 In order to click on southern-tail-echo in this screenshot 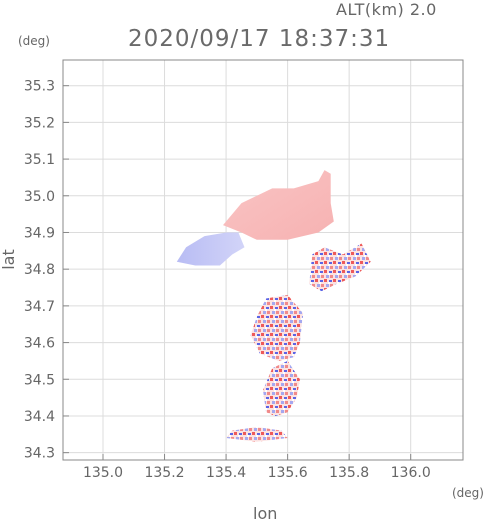, I will do `click(257, 434)`.